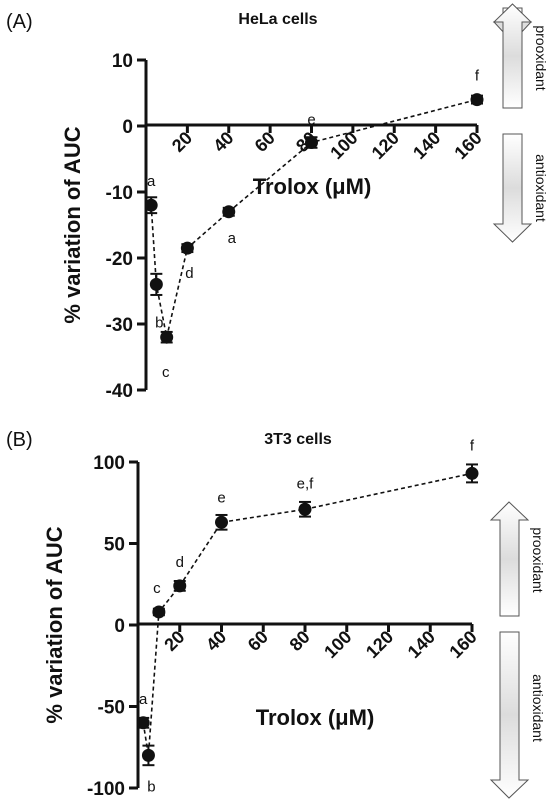 The image size is (550, 806). Describe the element at coordinates (114, 545) in the screenshot. I see `y-tick-label: 50` at that location.